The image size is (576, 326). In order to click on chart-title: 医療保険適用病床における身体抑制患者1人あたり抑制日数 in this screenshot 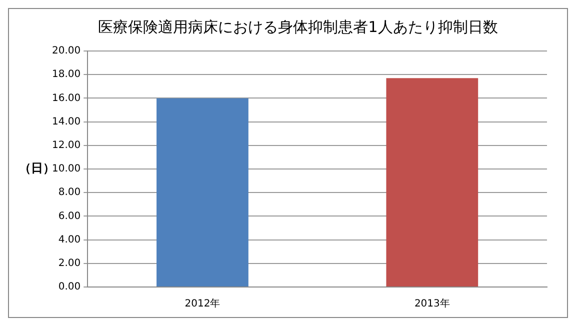, I will do `click(298, 27)`.